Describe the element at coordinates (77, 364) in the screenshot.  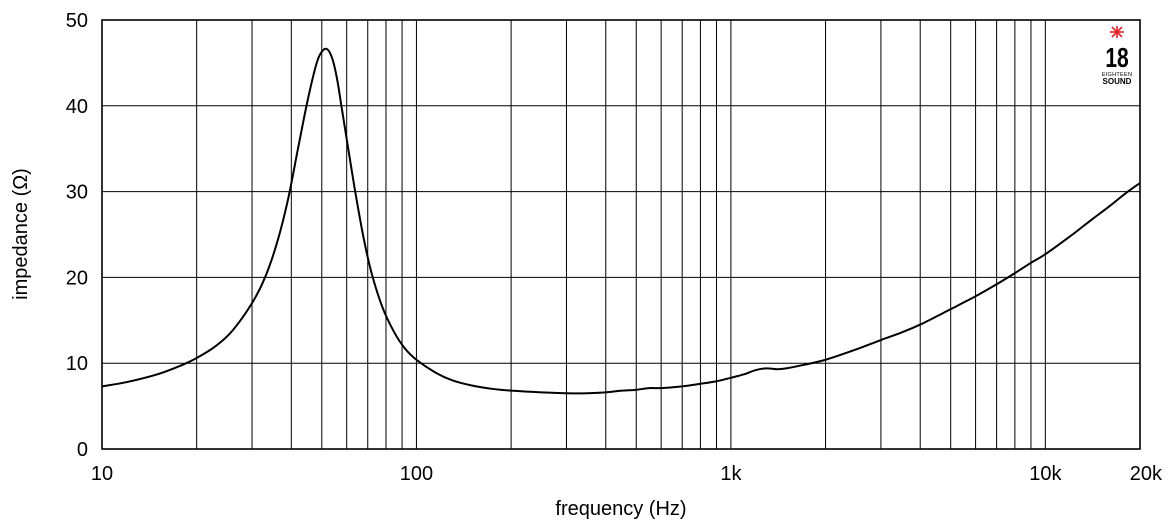
I see `y-tick-label: 10` at that location.